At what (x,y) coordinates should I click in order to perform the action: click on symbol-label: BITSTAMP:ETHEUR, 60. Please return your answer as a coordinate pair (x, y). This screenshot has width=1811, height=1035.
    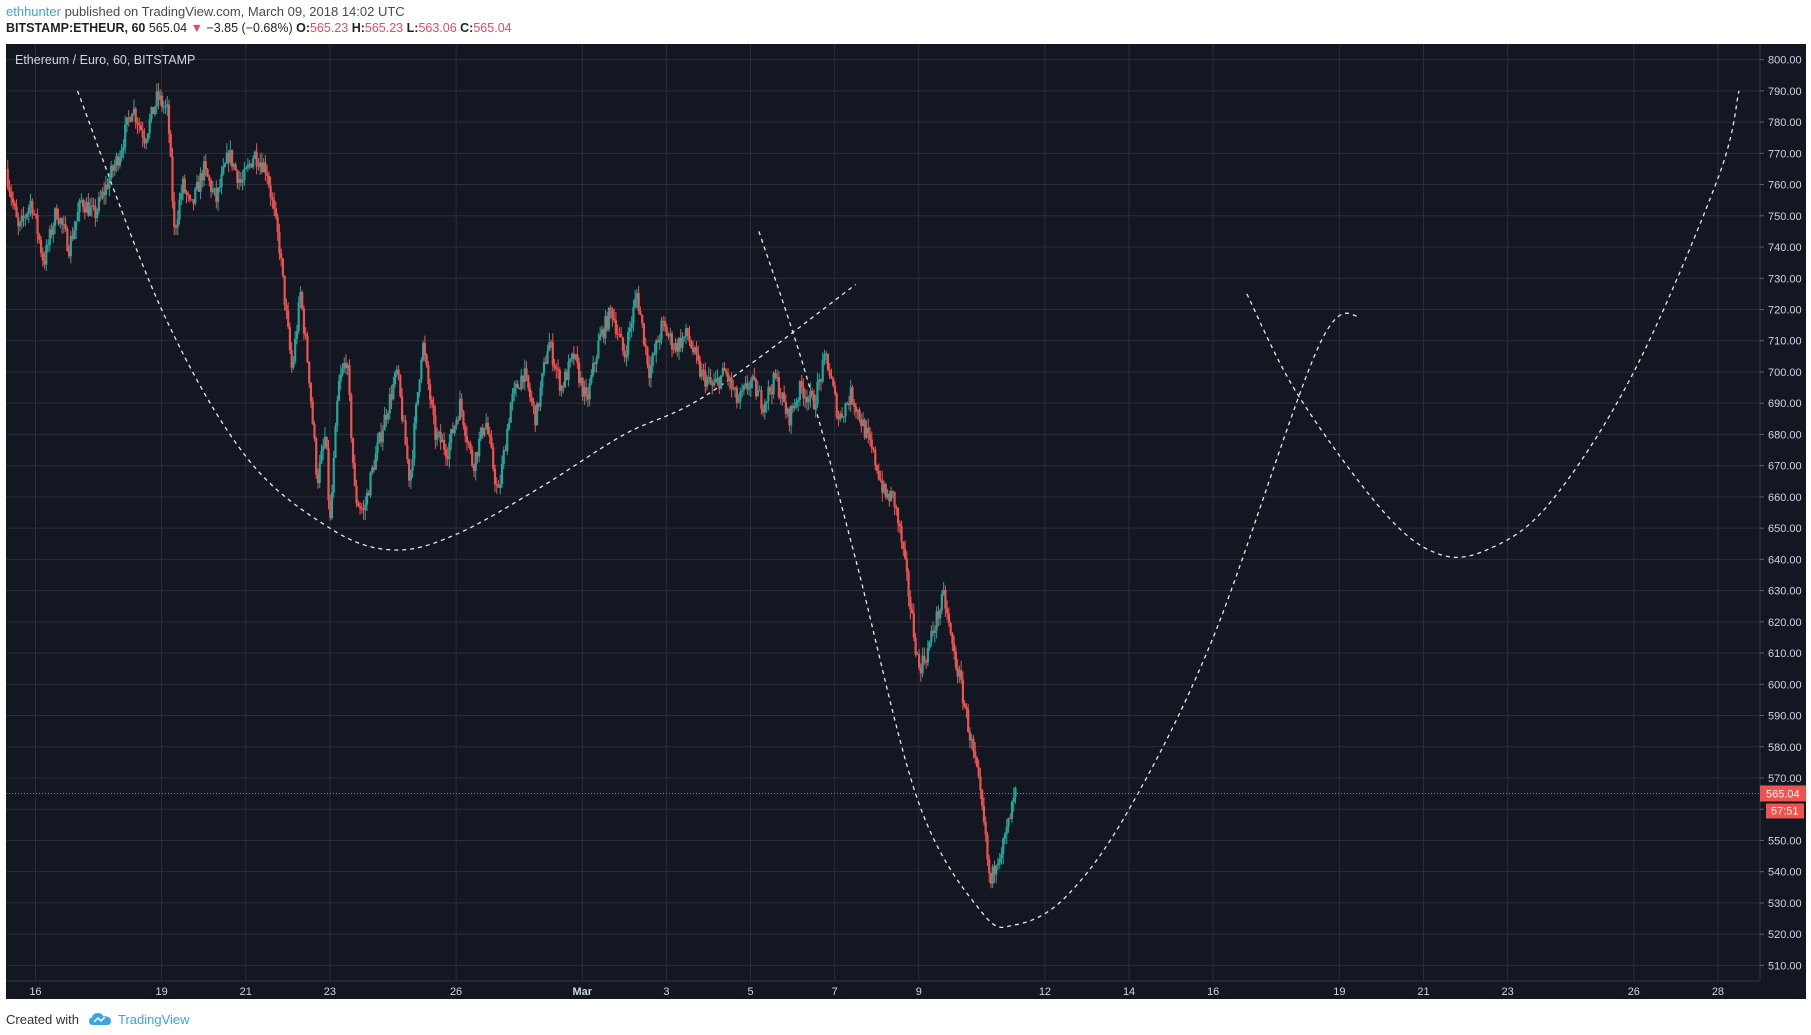
    Looking at the image, I should click on (76, 28).